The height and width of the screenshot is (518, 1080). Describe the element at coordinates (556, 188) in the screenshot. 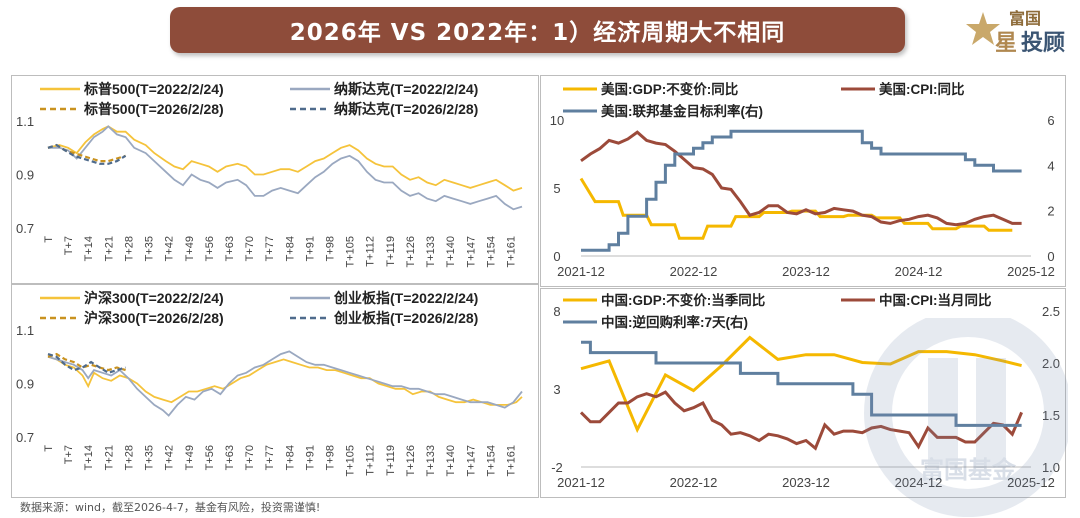

I see `y-tick-label-left: 5` at that location.